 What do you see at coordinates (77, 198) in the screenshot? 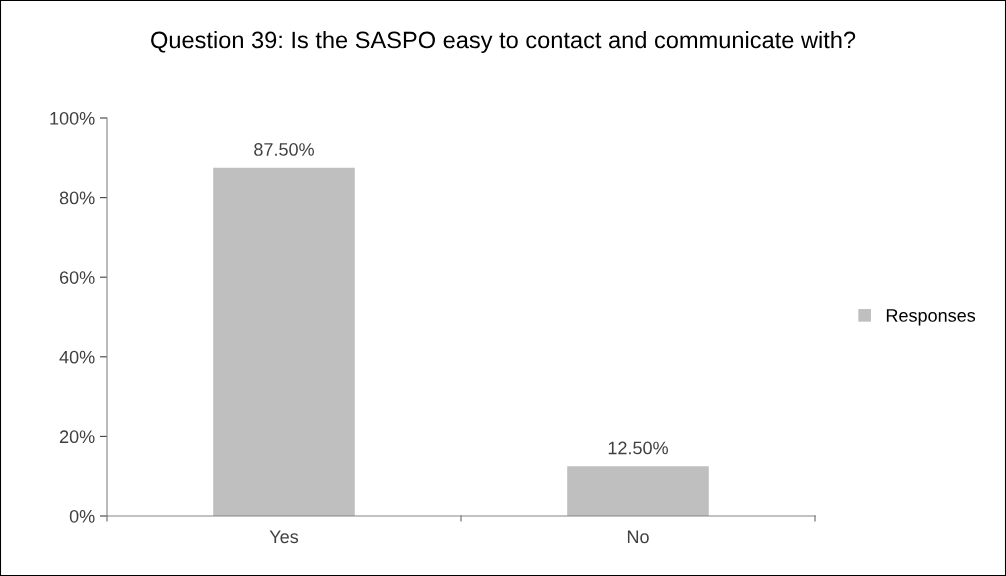
I see `y-tick-label: 80%` at bounding box center [77, 198].